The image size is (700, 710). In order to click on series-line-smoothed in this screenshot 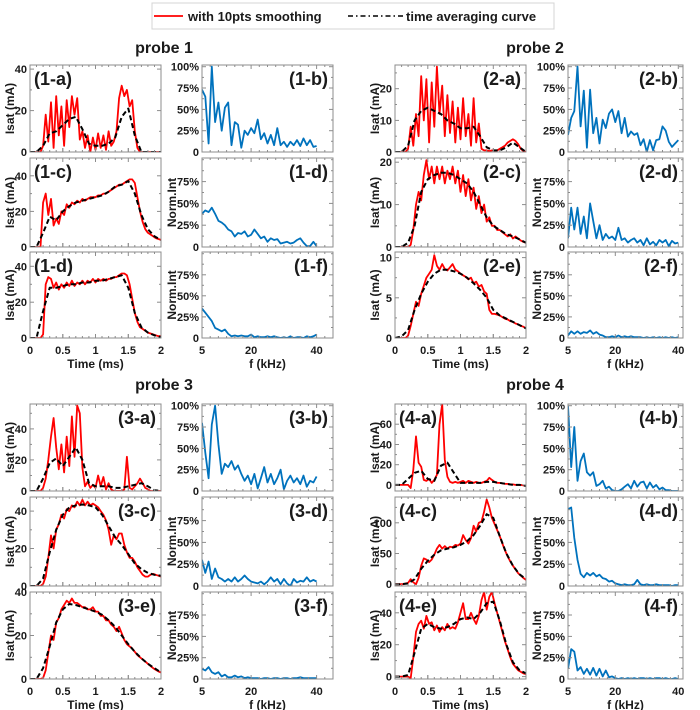, I will do `click(460, 108)`.